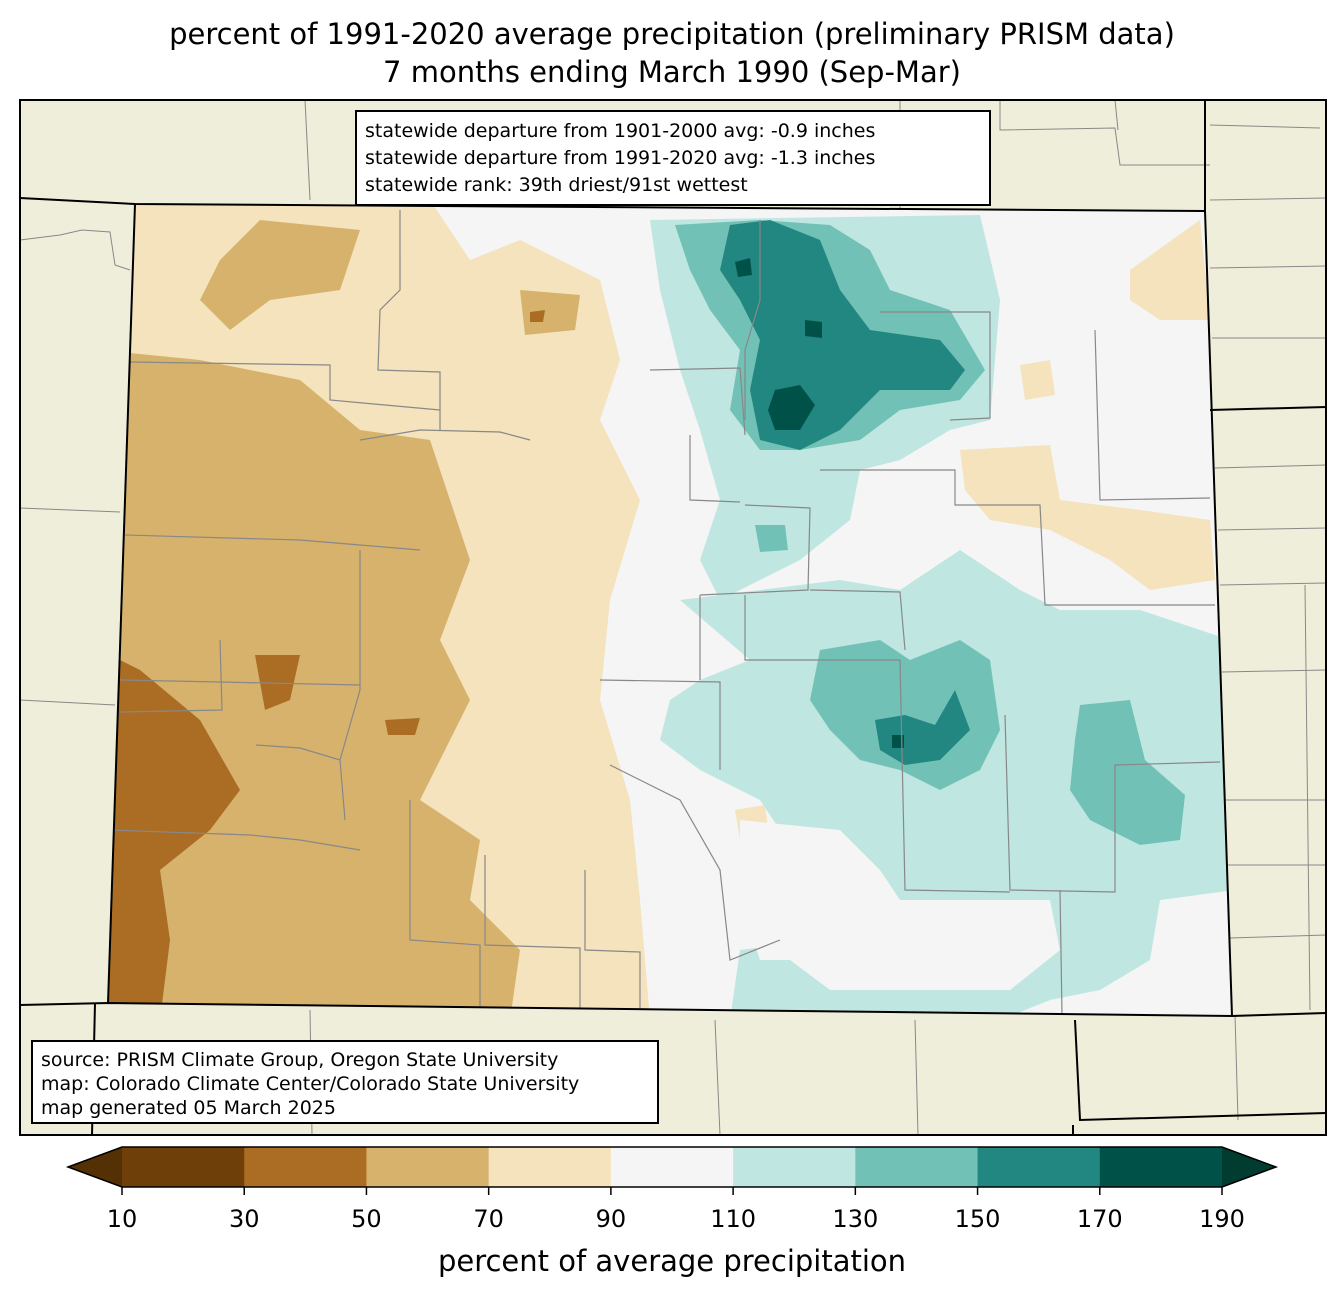  What do you see at coordinates (672, 1261) in the screenshot?
I see `colorbar-label: percent of average precipitation` at bounding box center [672, 1261].